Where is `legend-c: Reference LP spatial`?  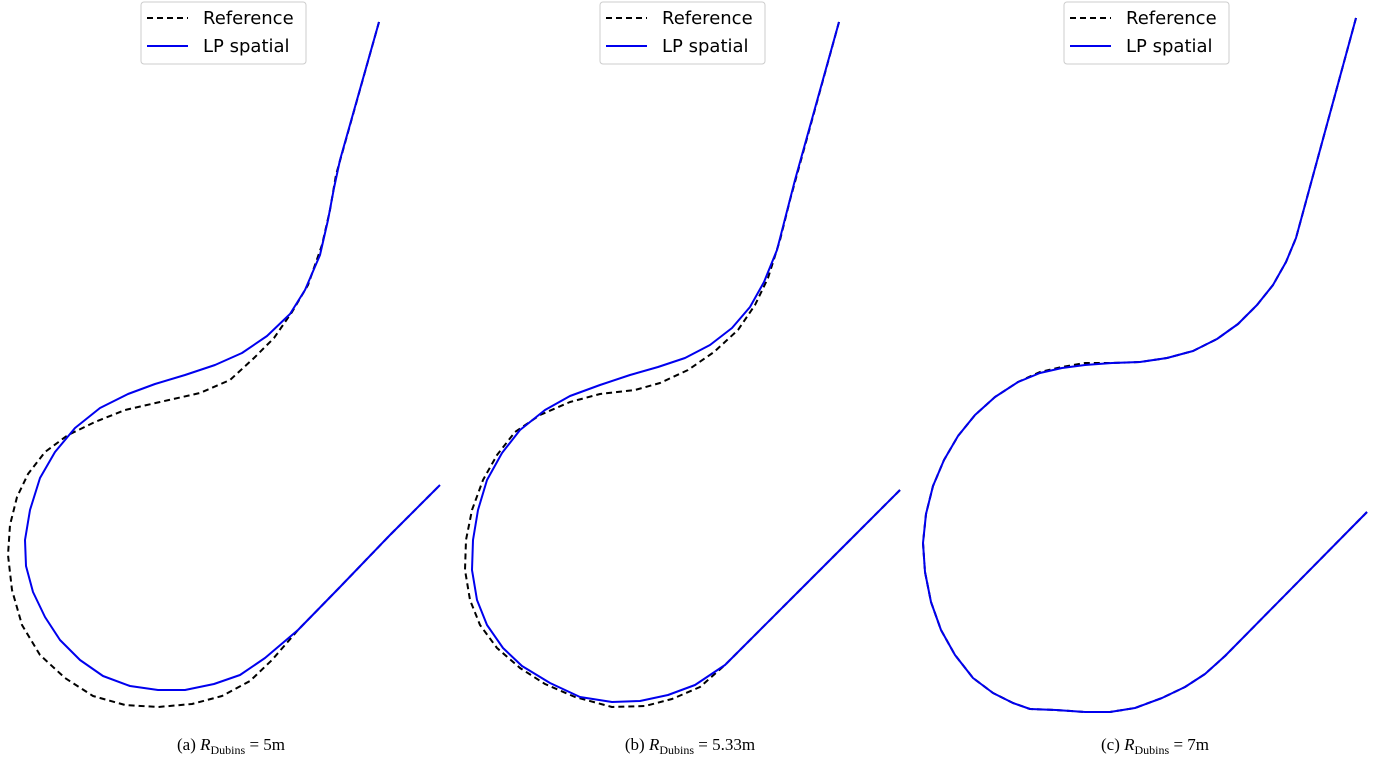 legend-c: Reference LP spatial is located at coordinates (1146, 33).